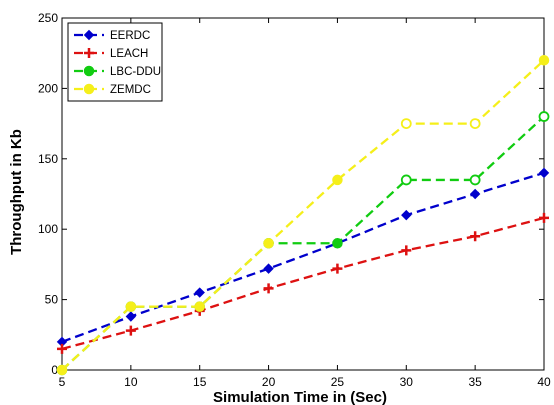 The image size is (554, 405). What do you see at coordinates (131, 382) in the screenshot?
I see `x-tick-label: 10` at bounding box center [131, 382].